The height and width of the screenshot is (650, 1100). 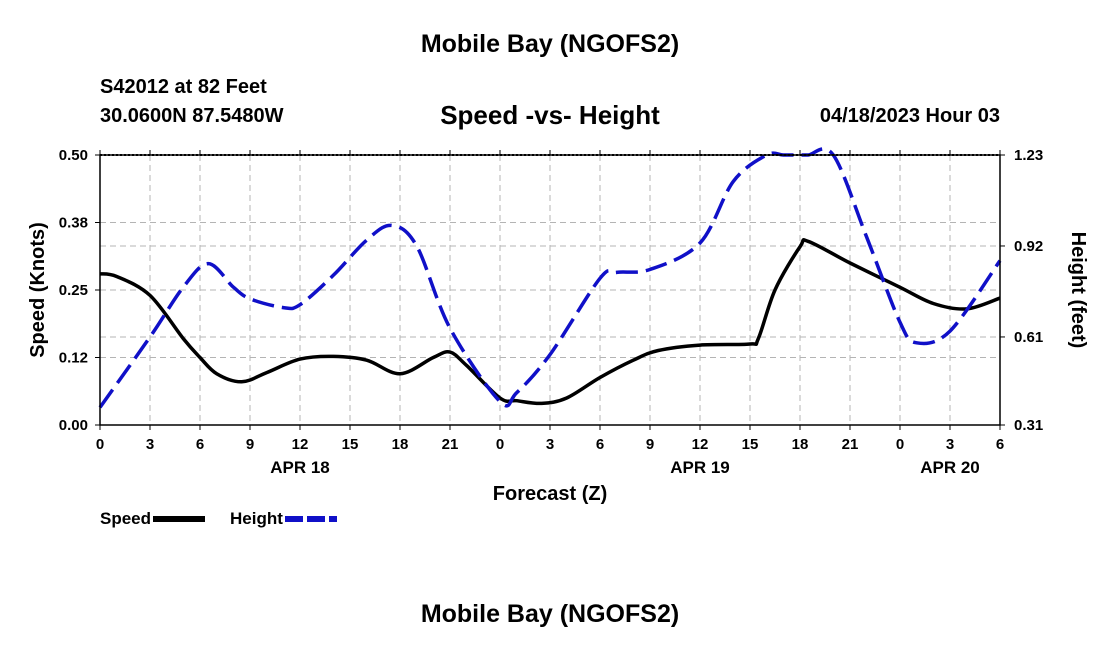 What do you see at coordinates (1028, 337) in the screenshot?
I see `y2-tick-label: 0.61` at bounding box center [1028, 337].